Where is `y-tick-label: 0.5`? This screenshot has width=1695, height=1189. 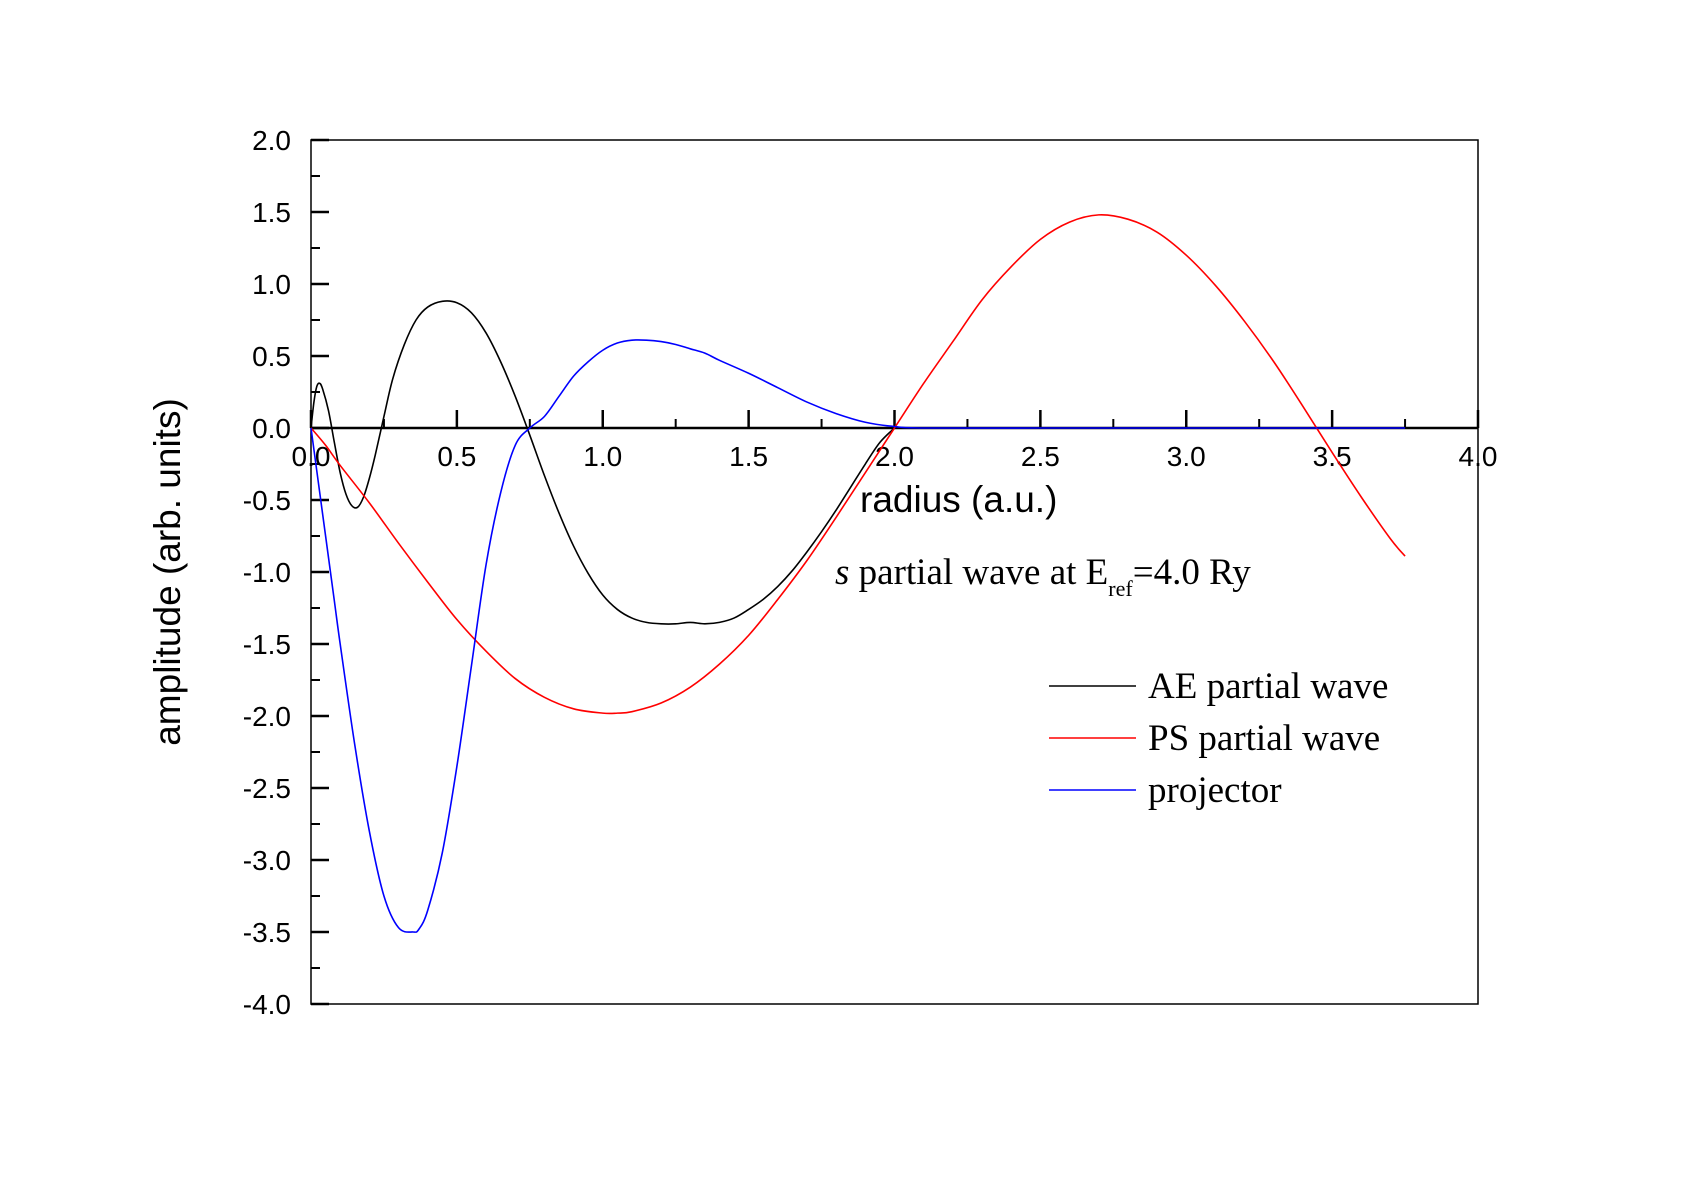
y-tick-label: 0.5 is located at coordinates (271, 356).